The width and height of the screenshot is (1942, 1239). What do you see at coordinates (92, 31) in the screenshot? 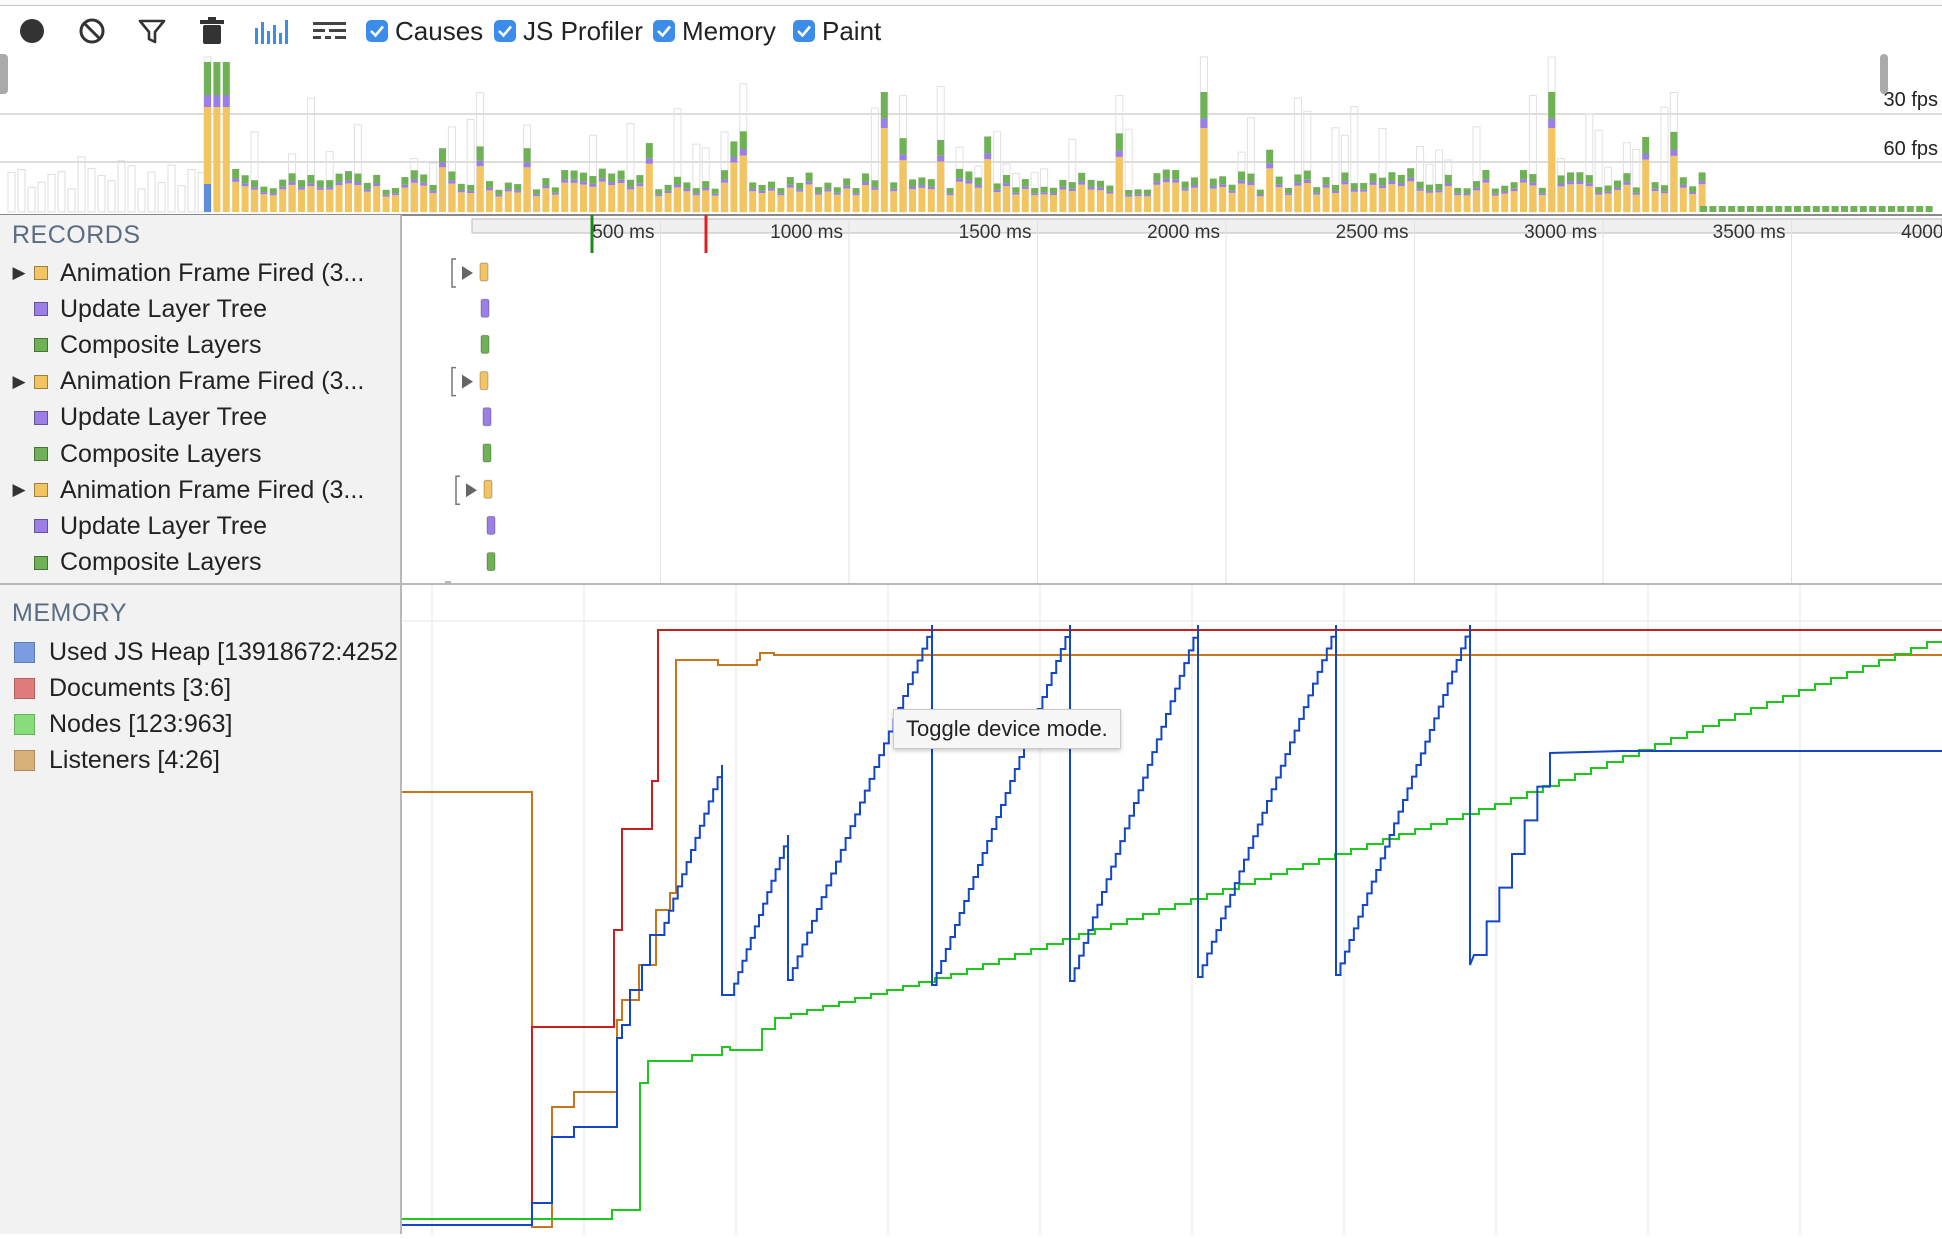
I see `clear-icon` at bounding box center [92, 31].